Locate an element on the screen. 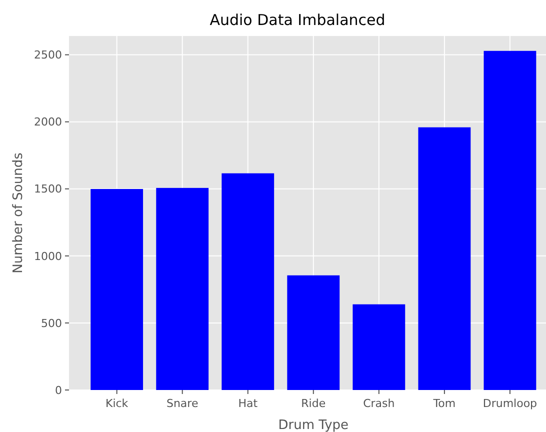  x-tick-label: Ride is located at coordinates (313, 403).